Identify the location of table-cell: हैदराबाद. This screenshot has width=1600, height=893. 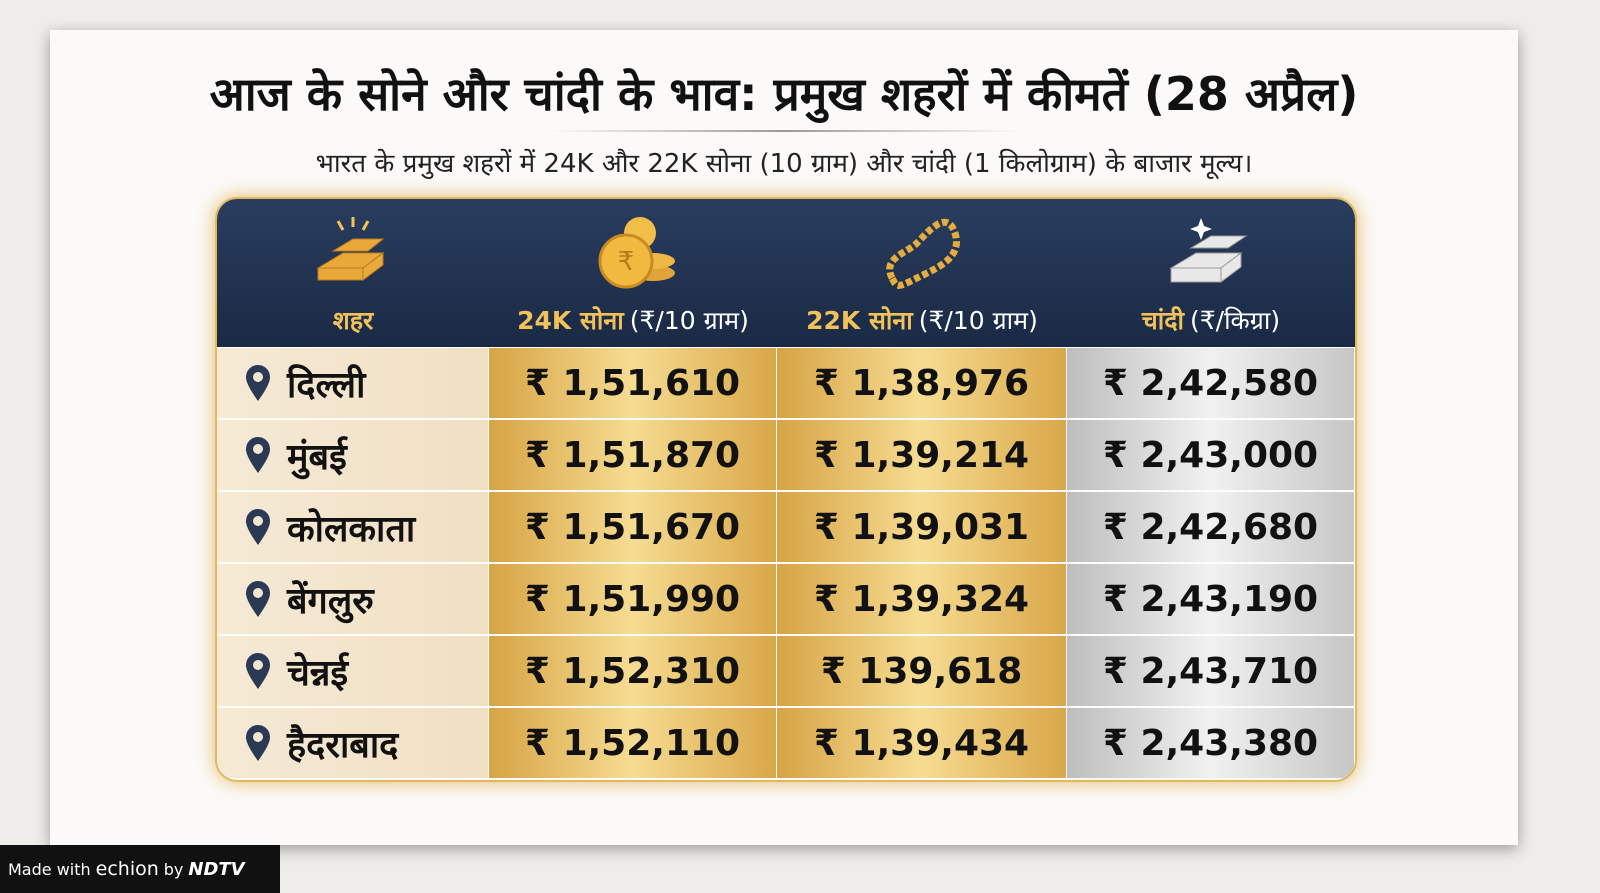
(353, 742).